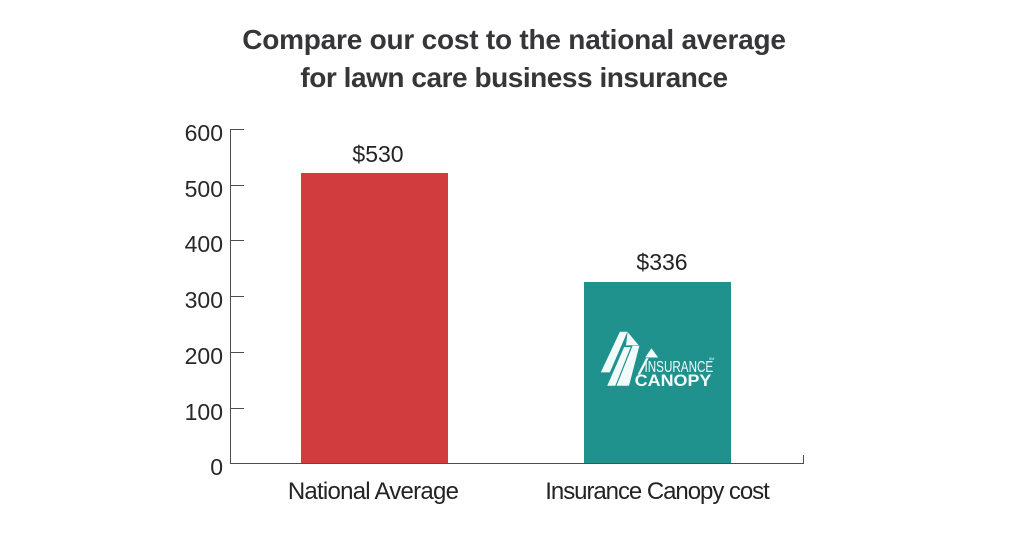 This screenshot has height=545, width=1024. Describe the element at coordinates (673, 380) in the screenshot. I see `svg-text: CANOPY` at that location.